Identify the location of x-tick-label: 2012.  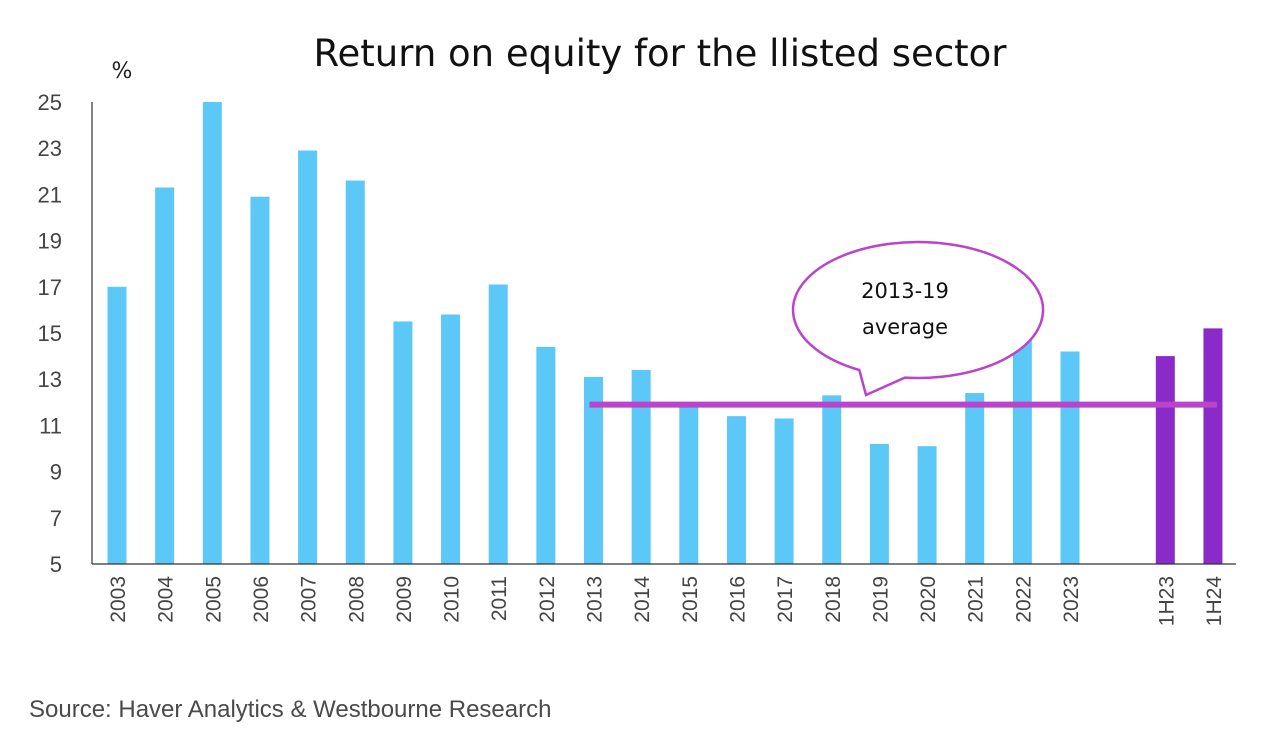
(547, 599).